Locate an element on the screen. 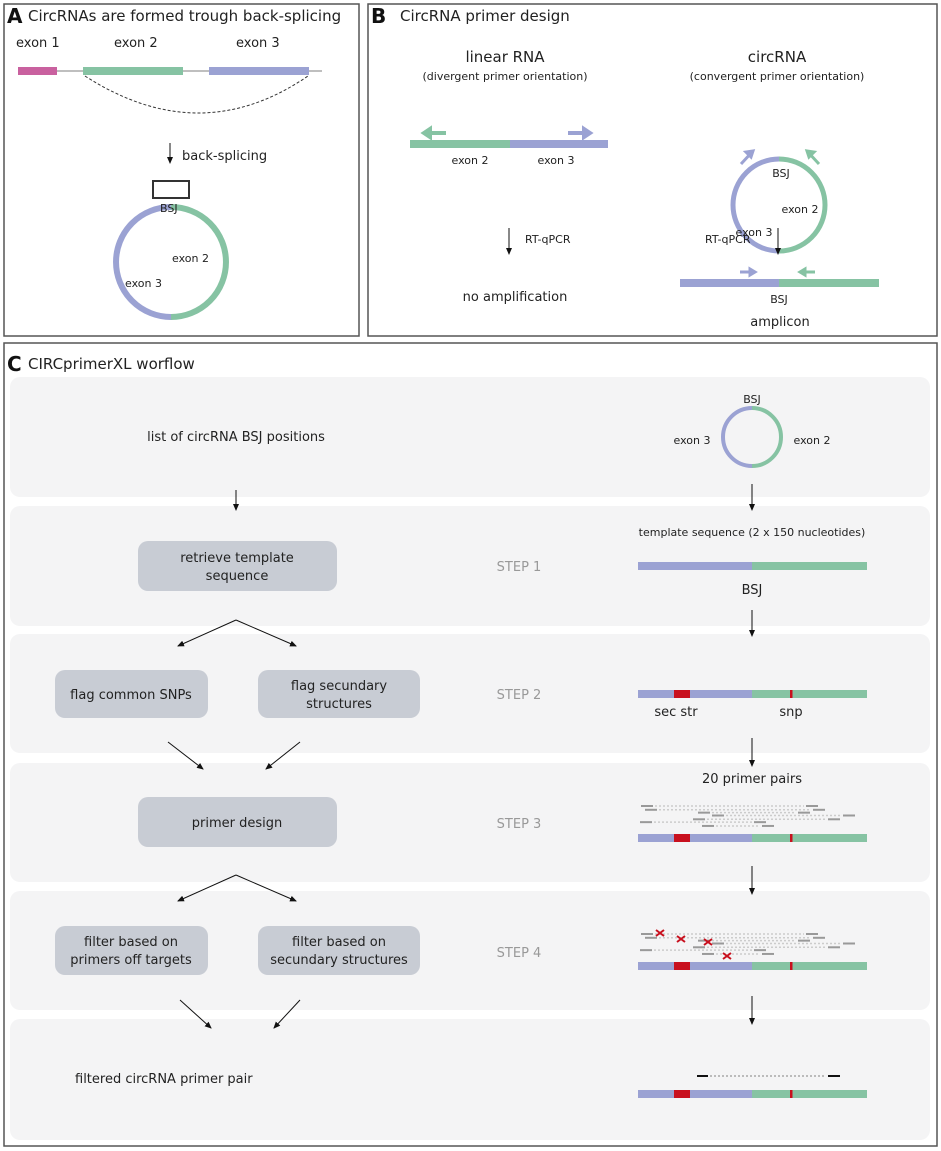 The height and width of the screenshot is (1151, 941). filter-off-target-box is located at coordinates (131, 950).